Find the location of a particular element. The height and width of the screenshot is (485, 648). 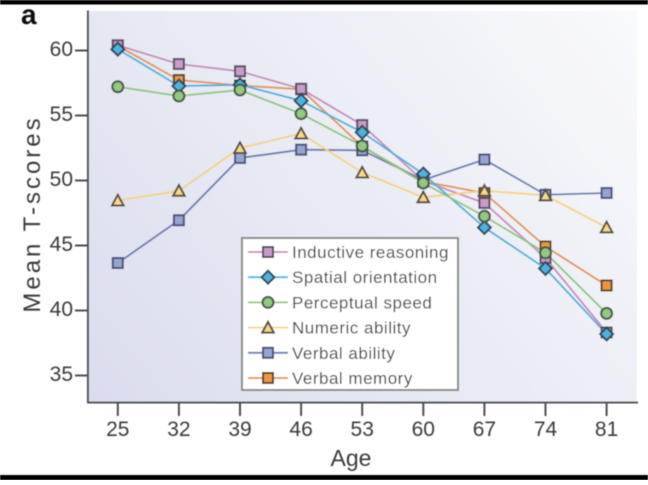

svg-text: Numeric ability is located at coordinates (351, 328).